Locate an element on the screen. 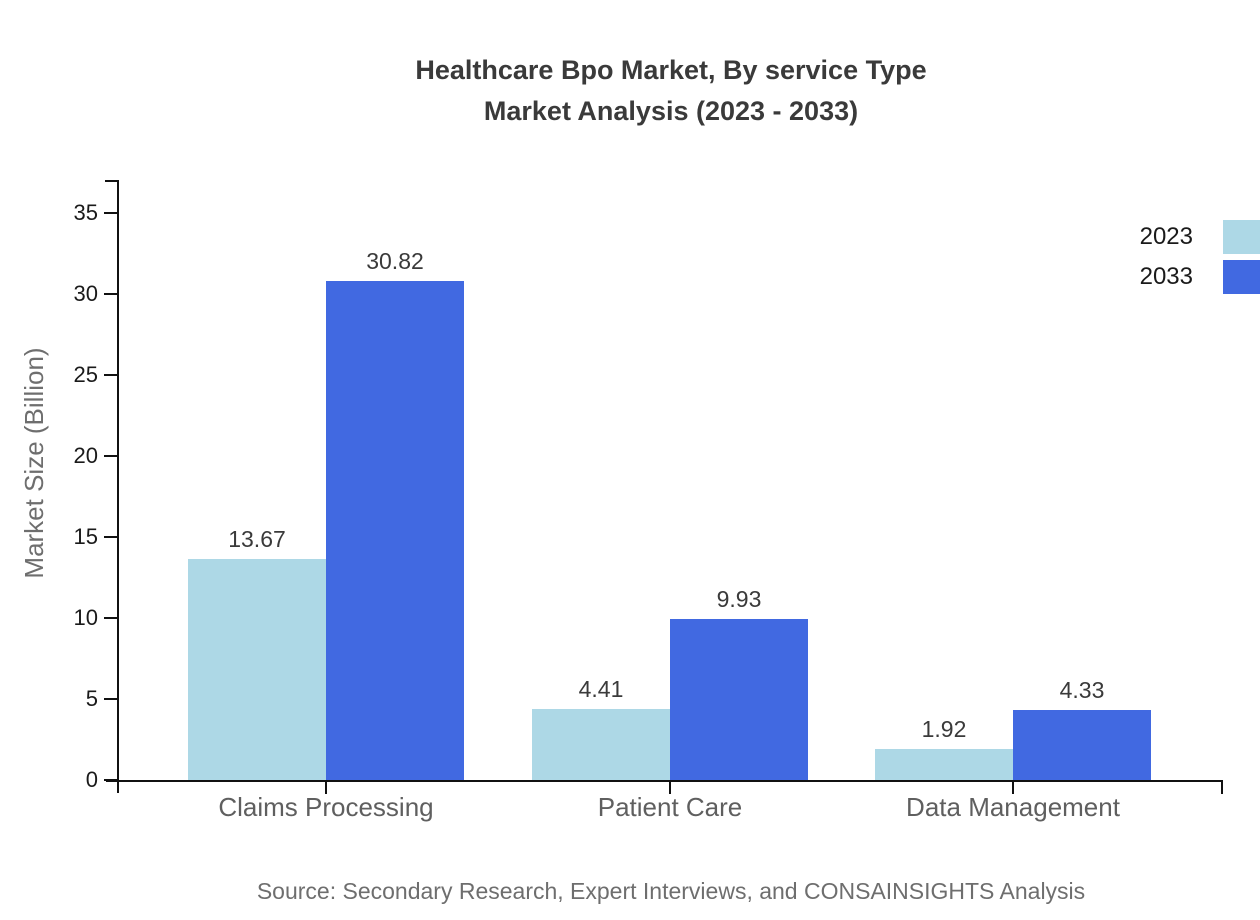  y-tick-label-30: 30 is located at coordinates (85, 293).